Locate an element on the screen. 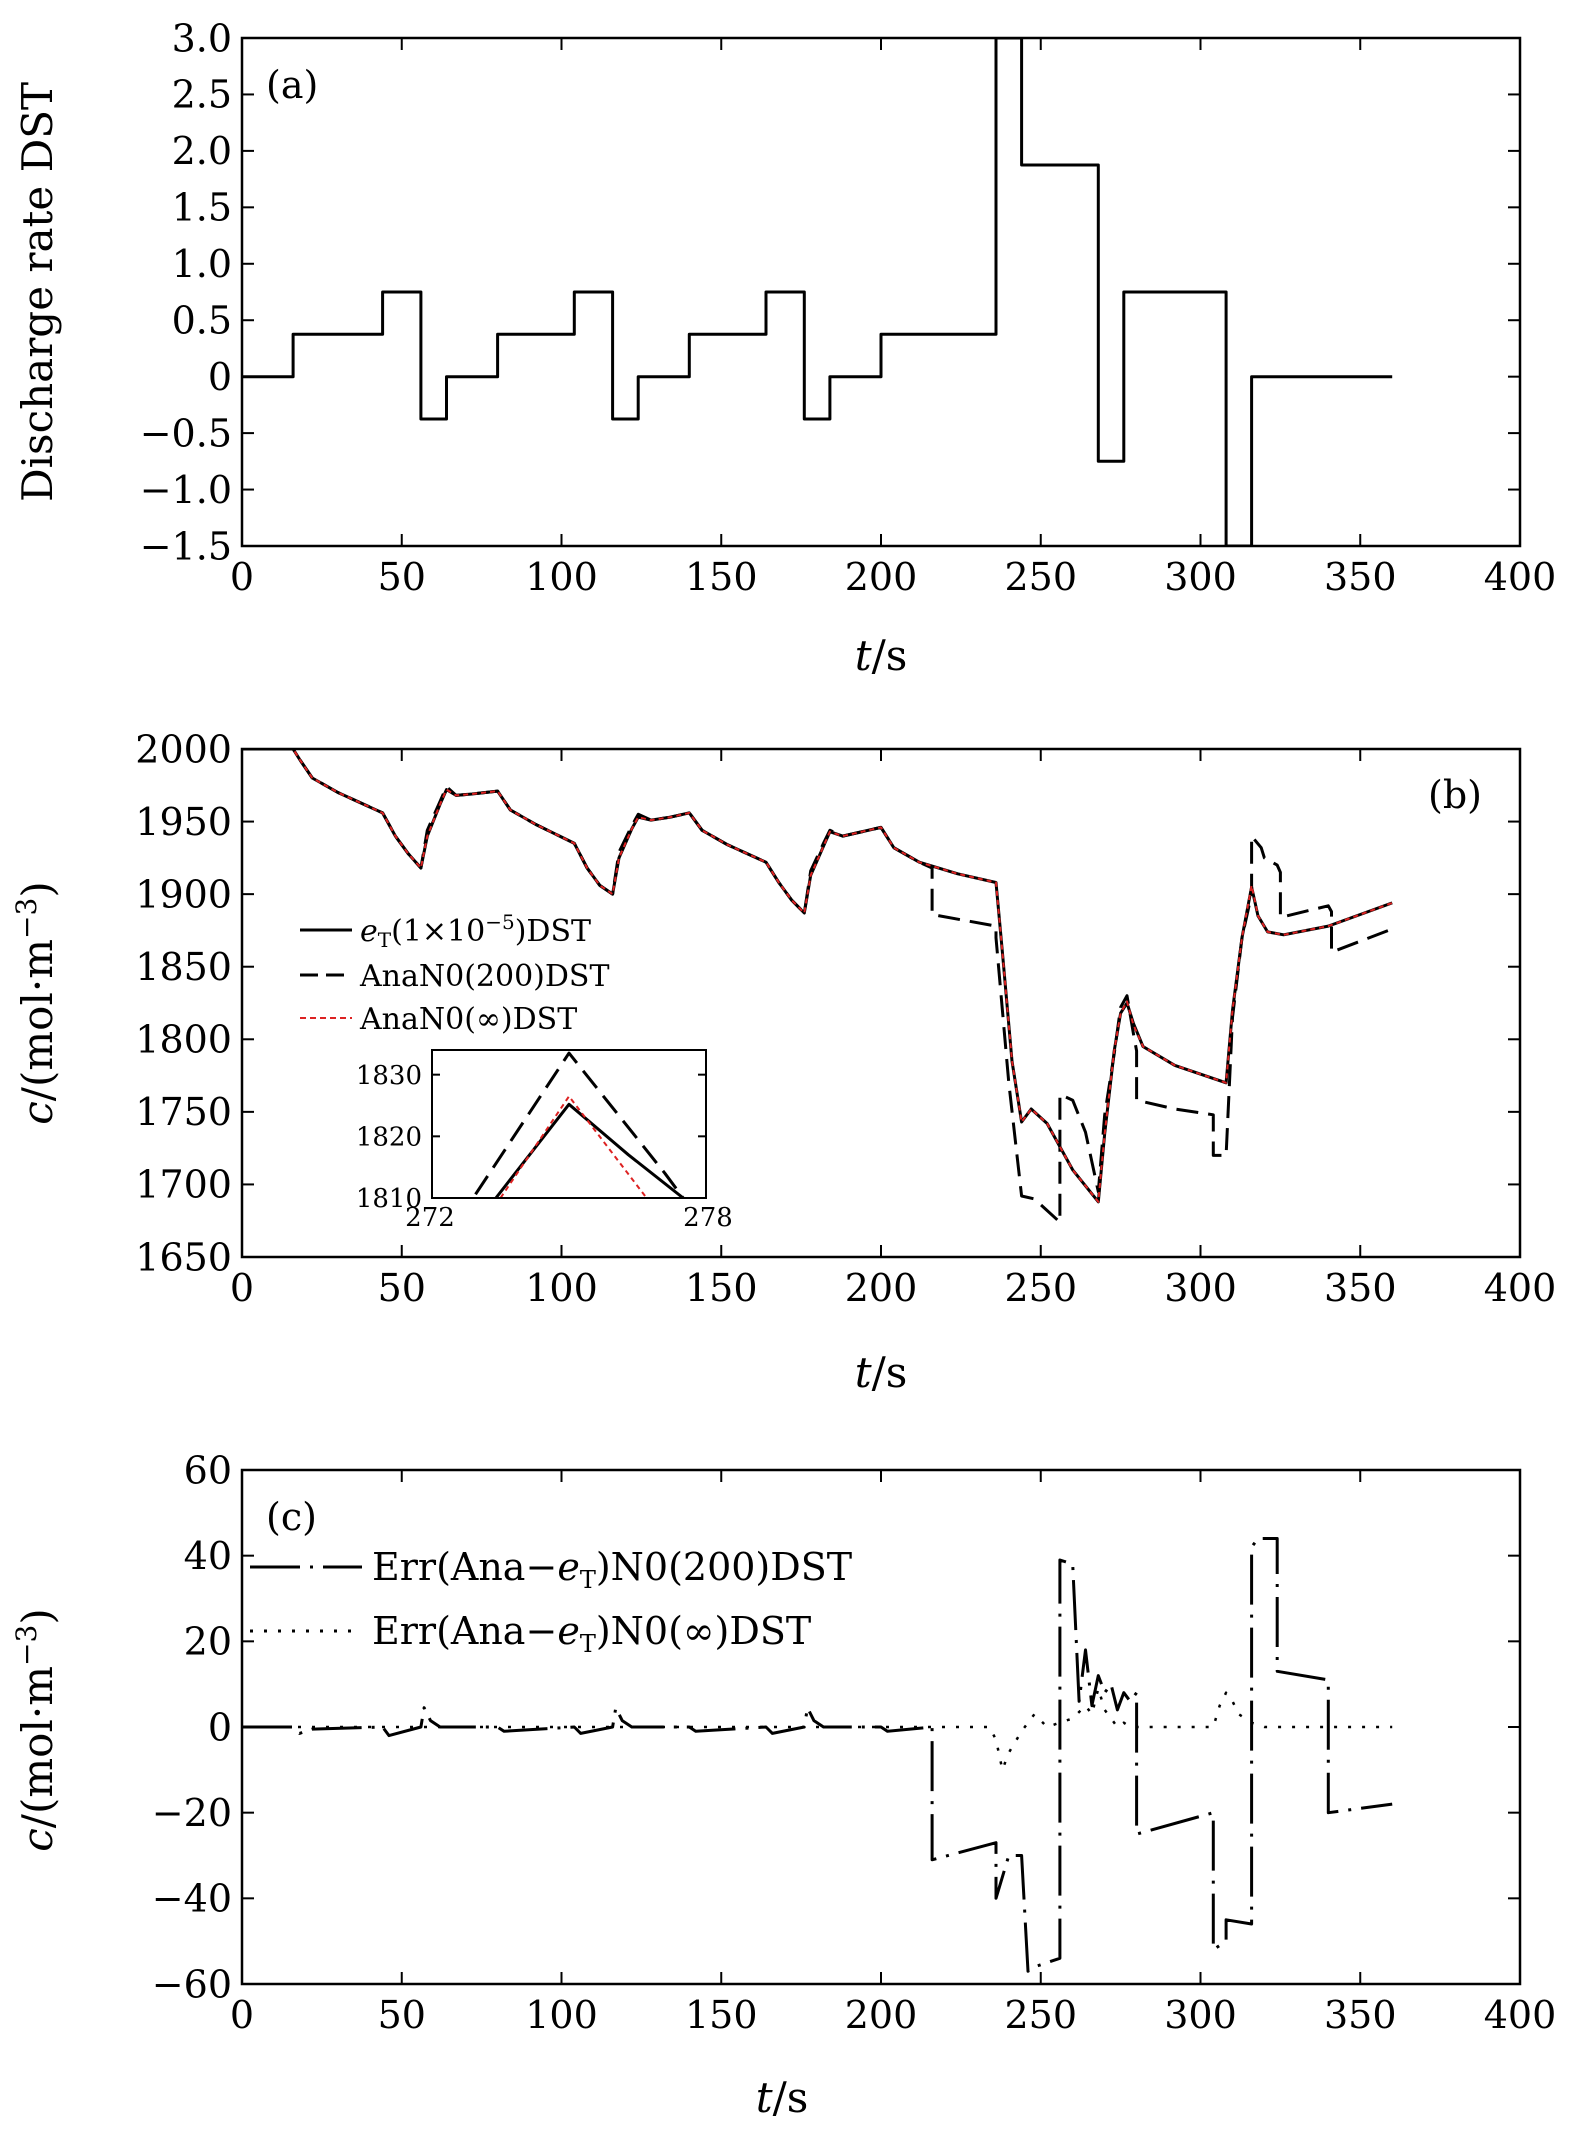  inset-frame is located at coordinates (569, 1124).